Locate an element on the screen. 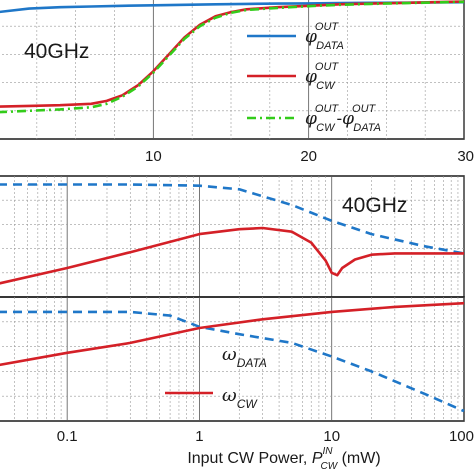 The image size is (474, 474). x-tick-label: 20 is located at coordinates (308, 156).